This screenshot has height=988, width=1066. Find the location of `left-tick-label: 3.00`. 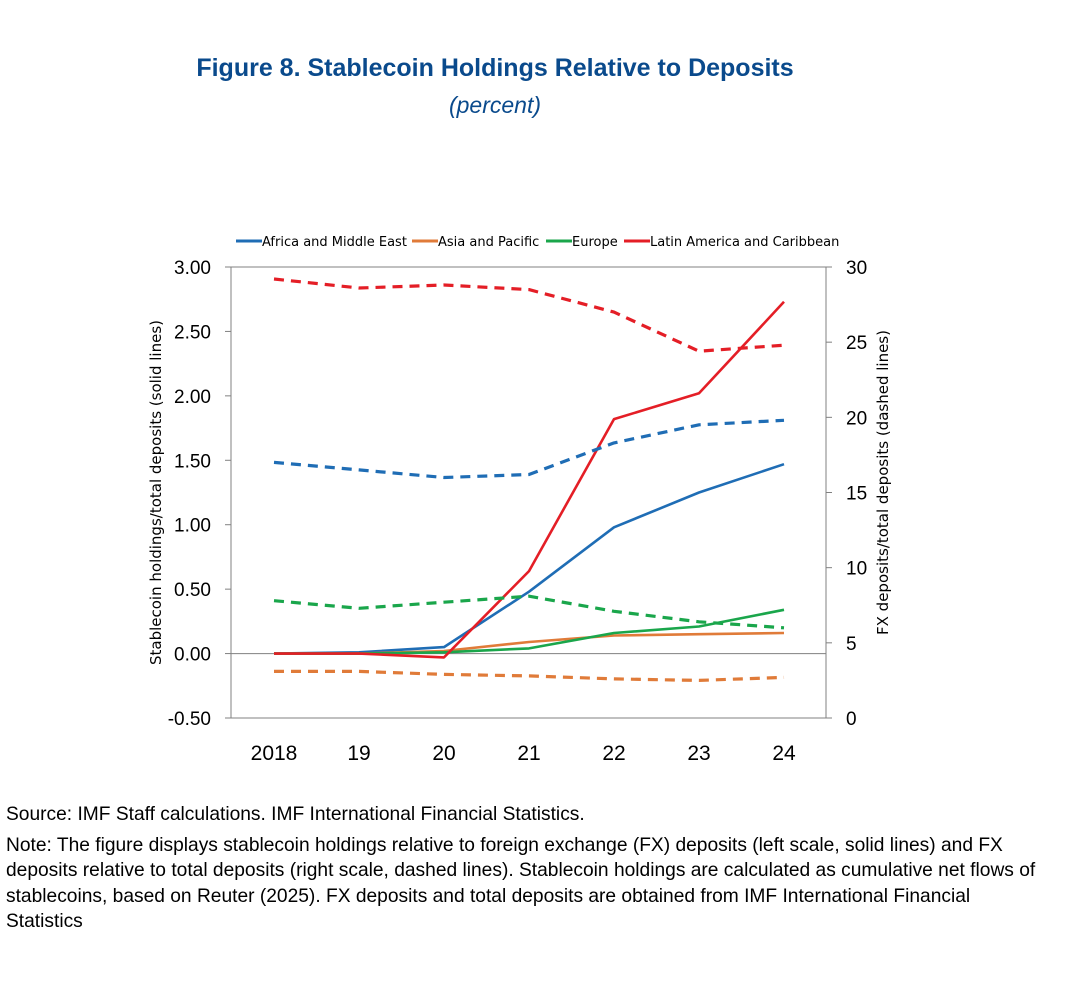

left-tick-label: 3.00 is located at coordinates (192, 268).